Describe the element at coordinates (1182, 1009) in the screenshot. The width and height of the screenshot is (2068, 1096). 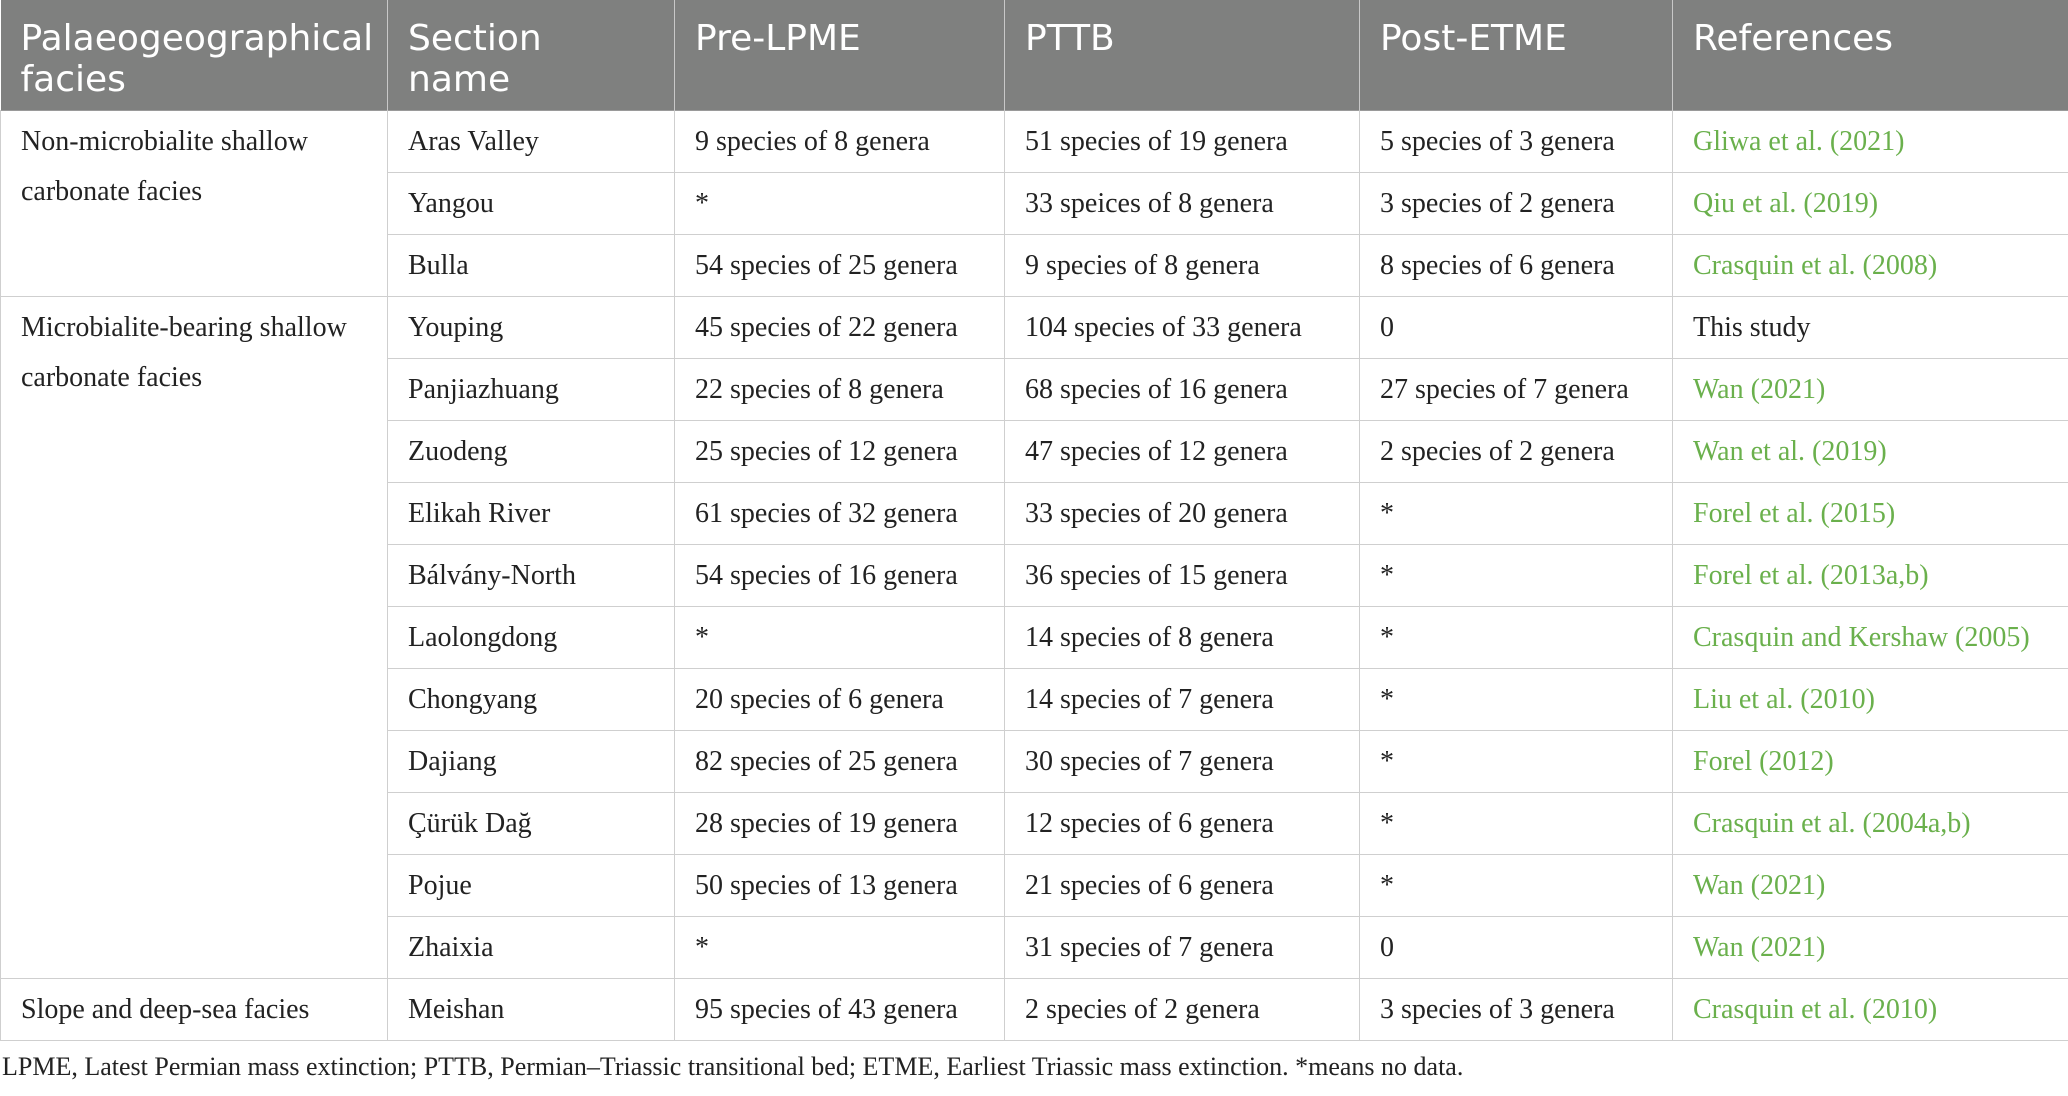
I see `pttb-cell: 2 species of 2 genera` at that location.